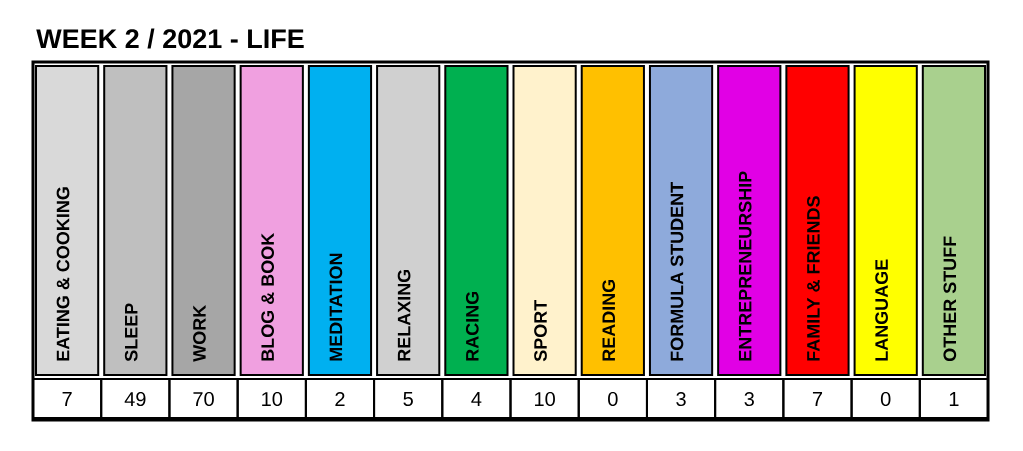 Image resolution: width=1023 pixels, height=451 pixels. What do you see at coordinates (404, 315) in the screenshot?
I see `category-label: RELAXING` at bounding box center [404, 315].